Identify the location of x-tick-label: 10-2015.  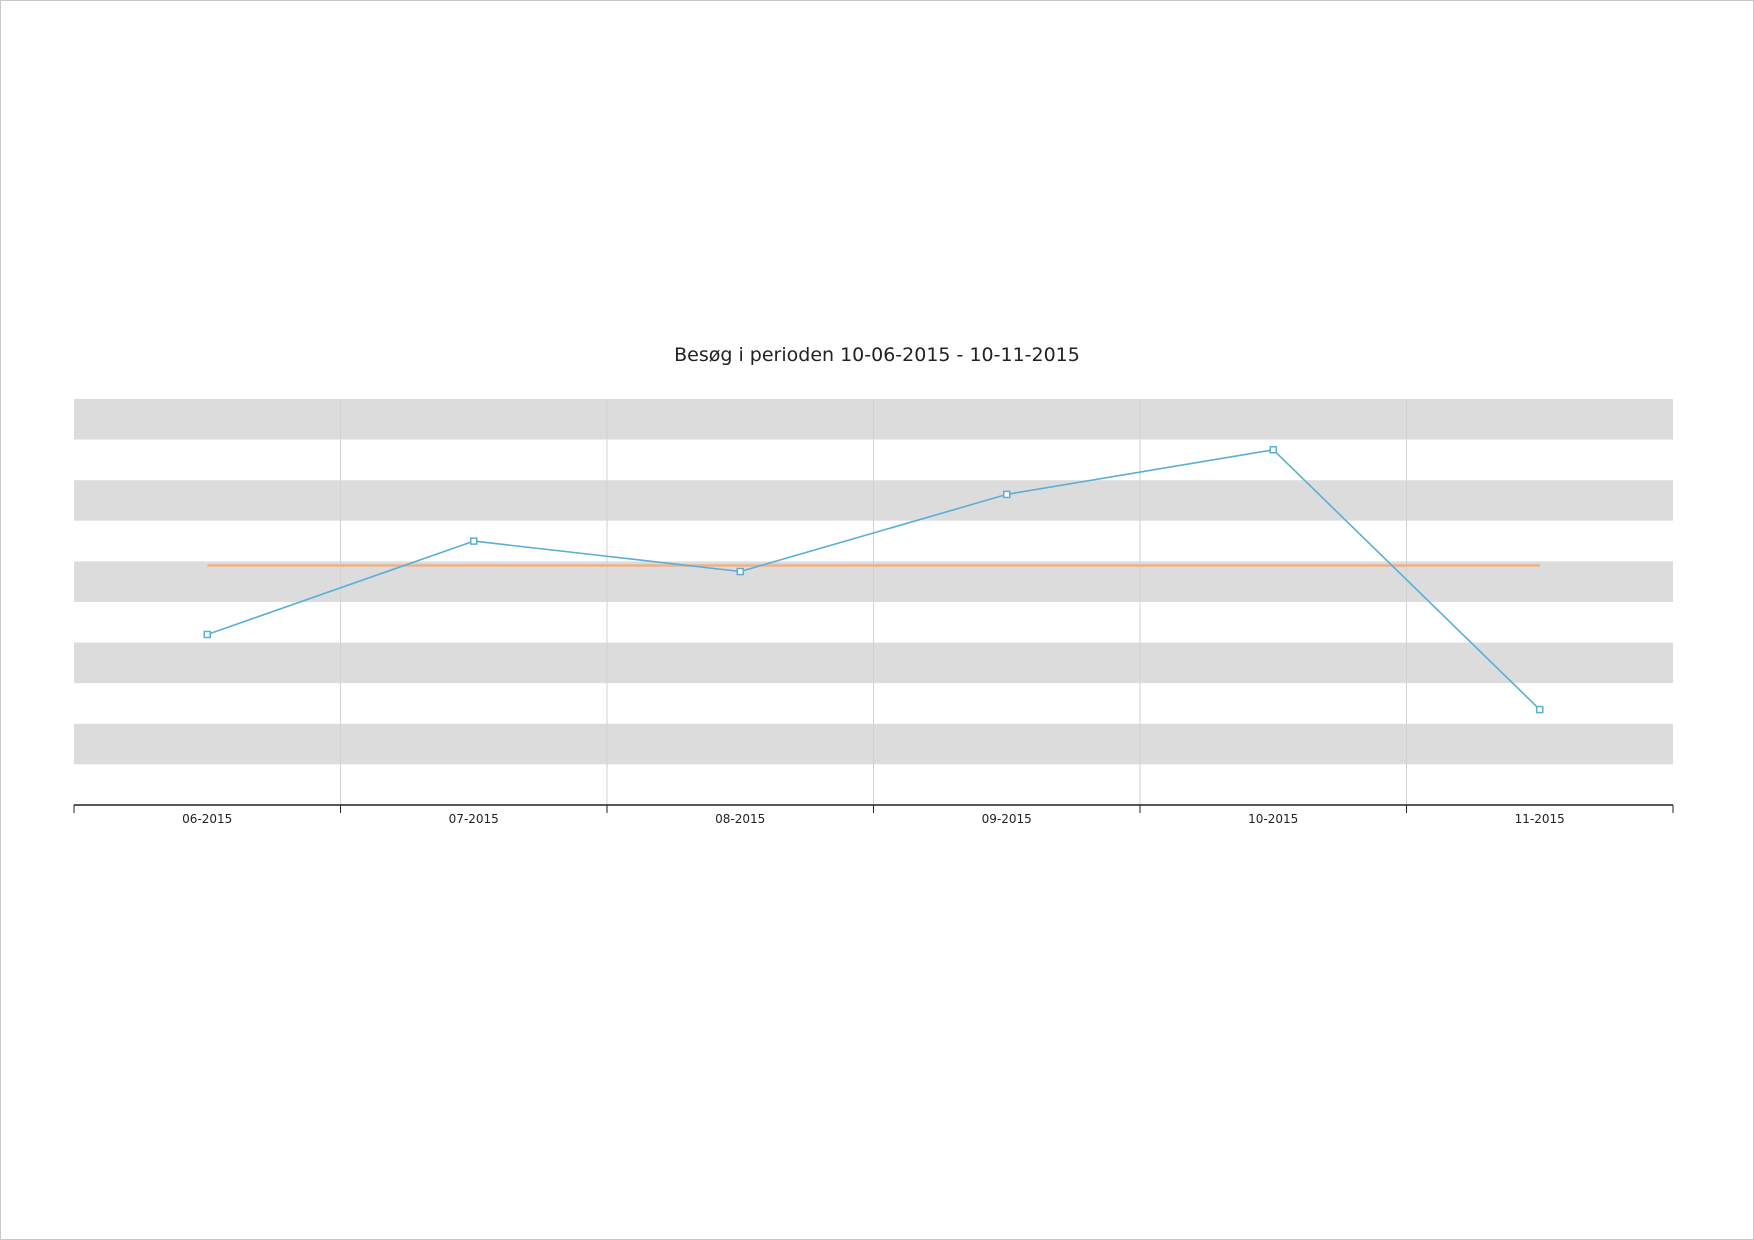
(1273, 819).